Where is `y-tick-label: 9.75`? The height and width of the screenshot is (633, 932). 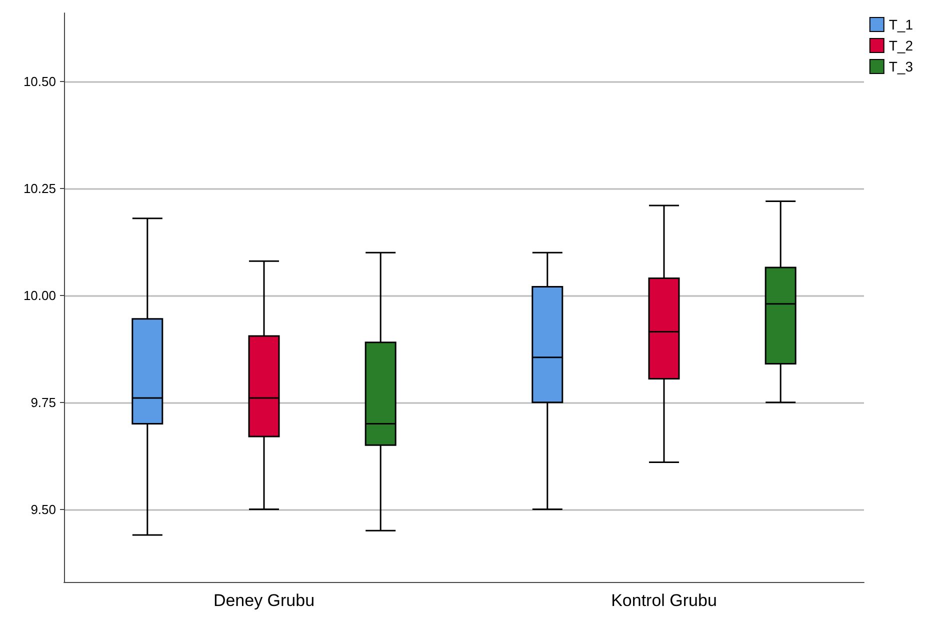 y-tick-label: 9.75 is located at coordinates (43, 402).